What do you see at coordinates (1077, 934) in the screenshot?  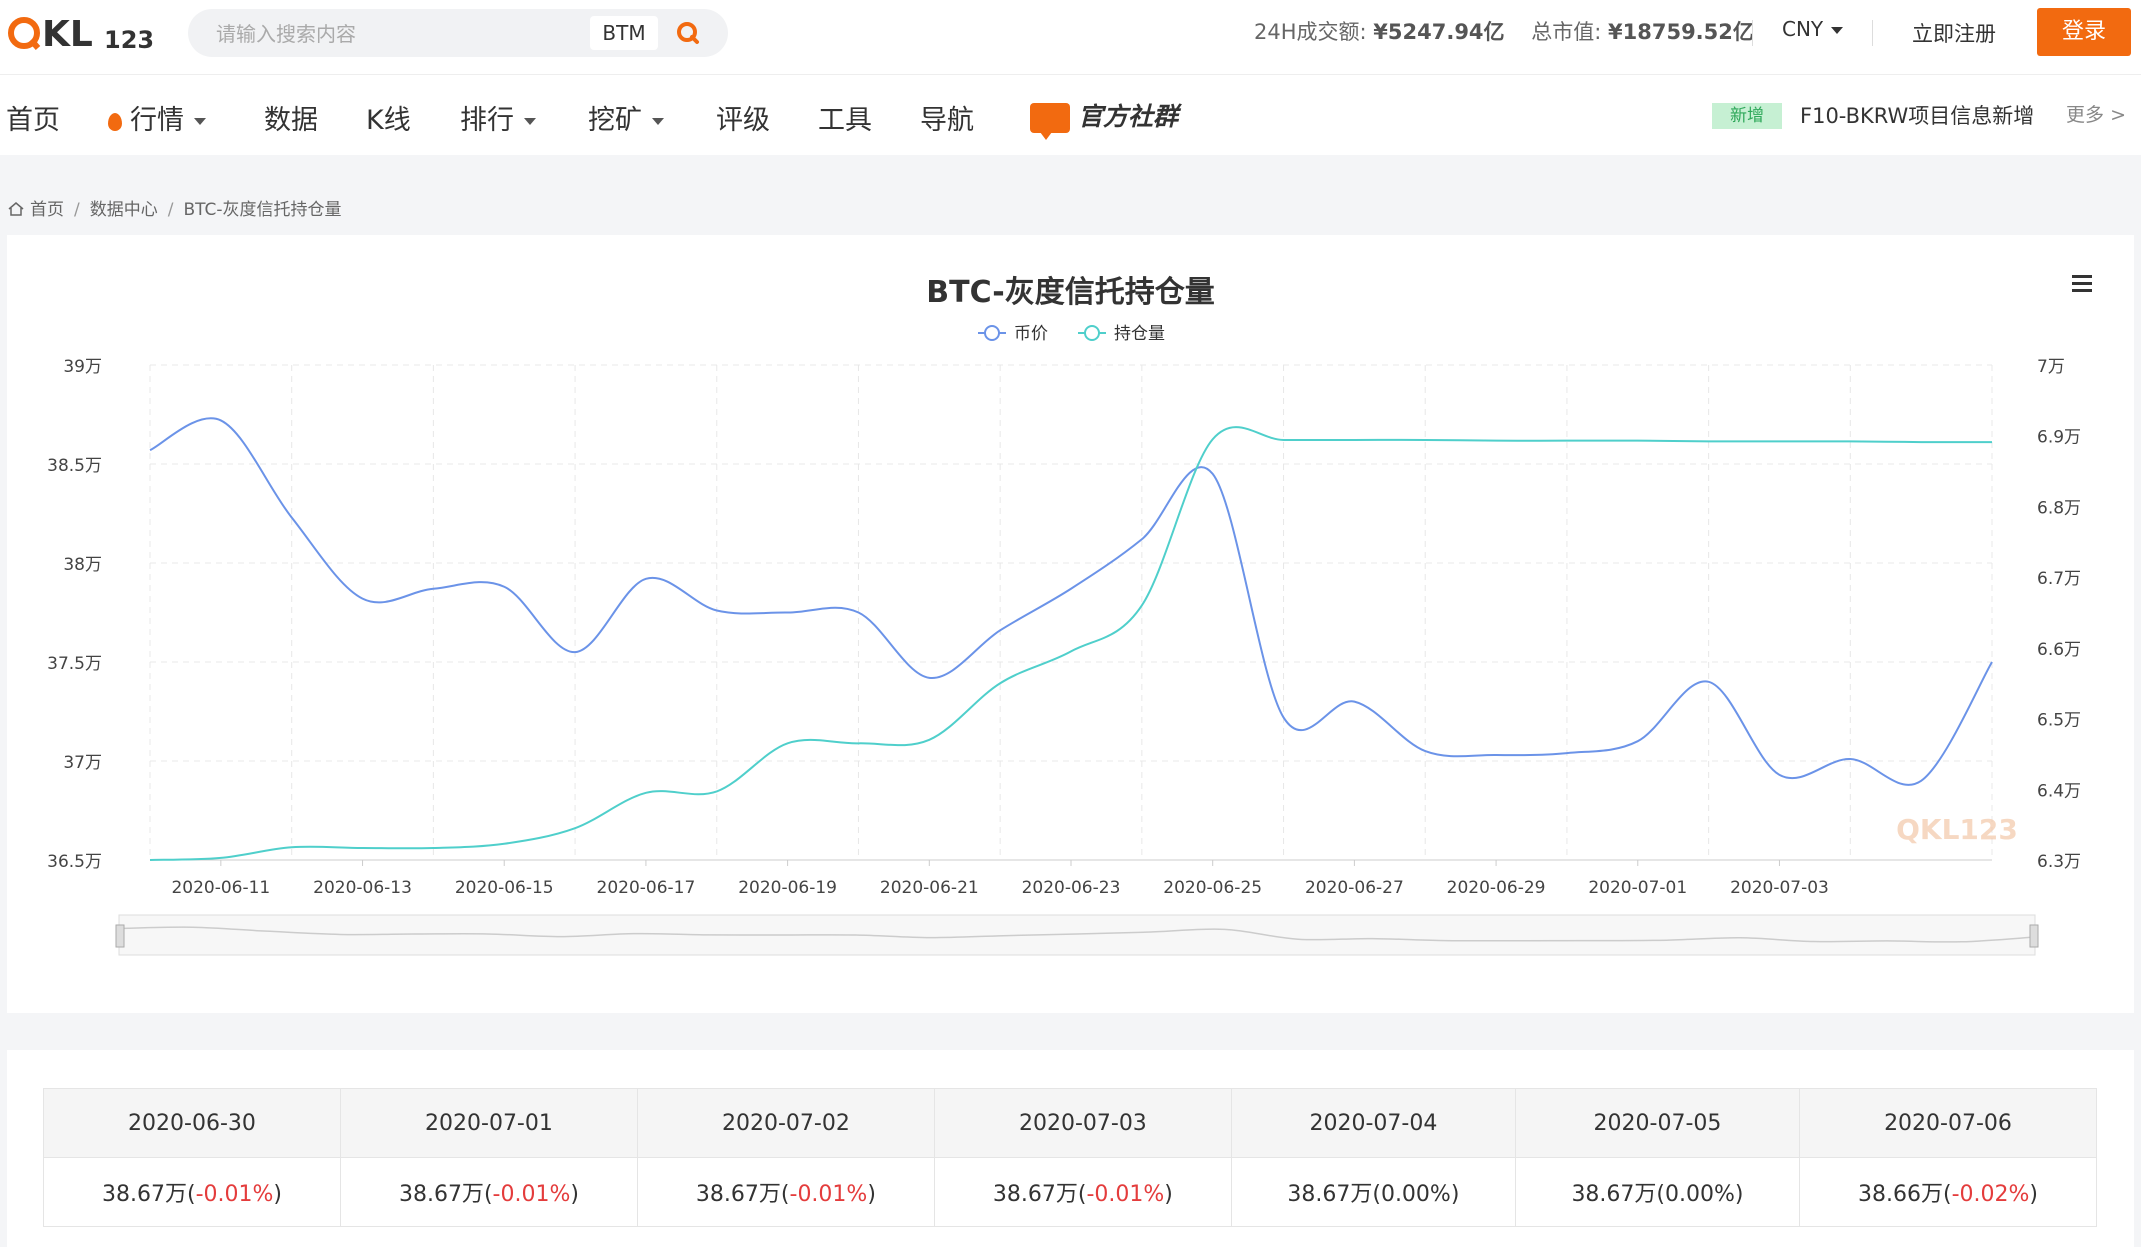 I see `zoom-slider-preview` at bounding box center [1077, 934].